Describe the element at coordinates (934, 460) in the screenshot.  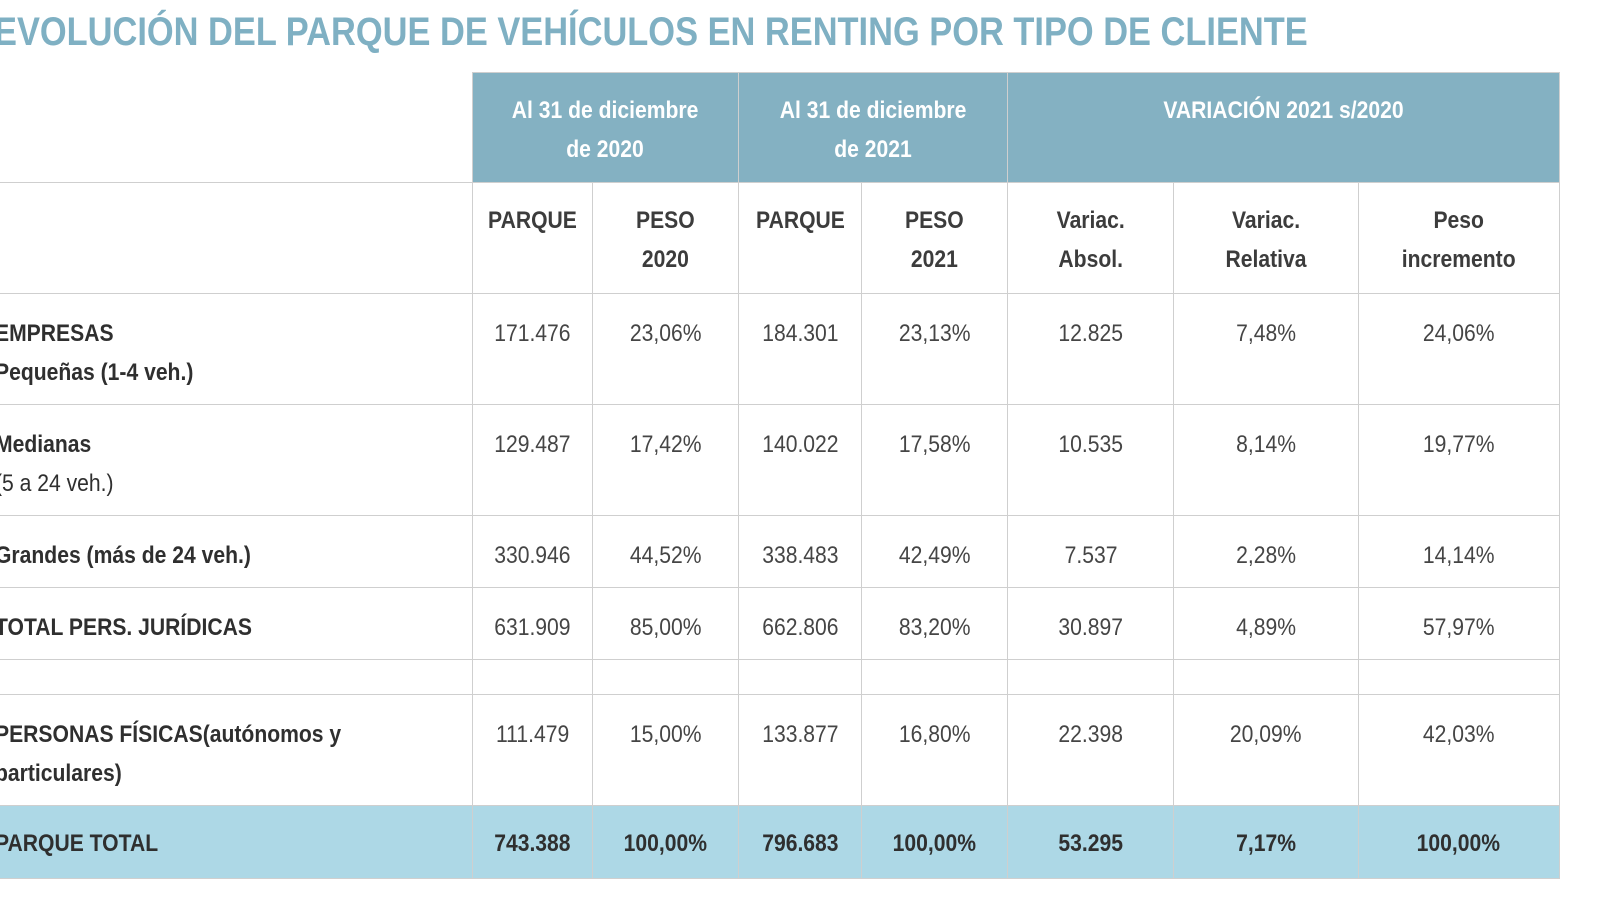
I see `cell: 17,58%` at that location.